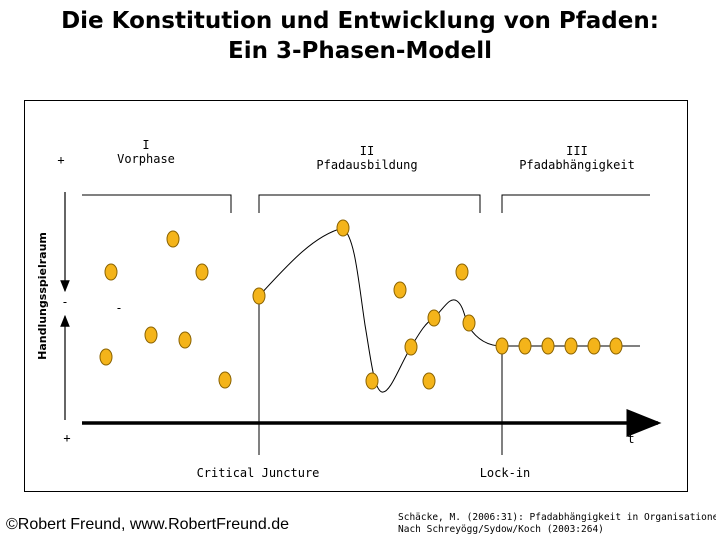 Image resolution: width=720 pixels, height=540 pixels. I want to click on phase-3-name: Pfadabhängigkeit, so click(577, 165).